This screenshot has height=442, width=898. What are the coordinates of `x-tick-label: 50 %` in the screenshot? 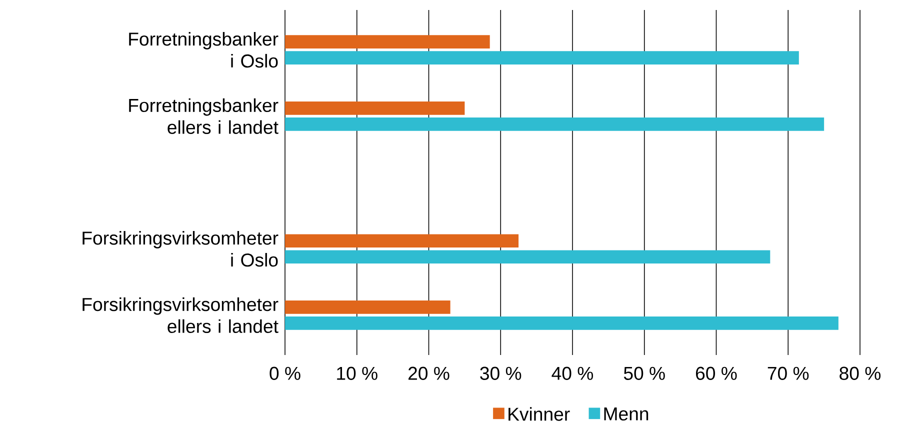 It's located at (644, 373).